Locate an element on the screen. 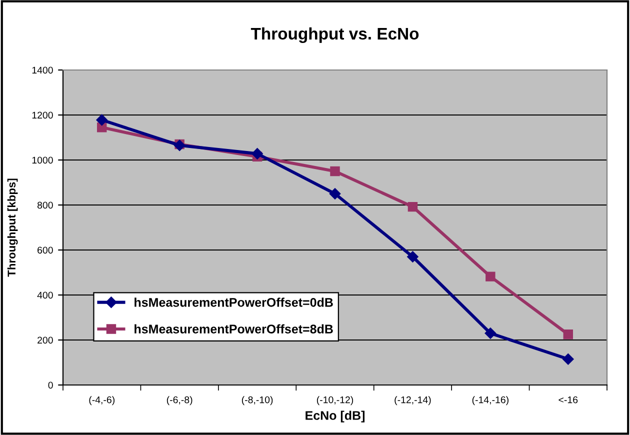 The width and height of the screenshot is (630, 435). y-tick-label: 400 is located at coordinates (45, 295).